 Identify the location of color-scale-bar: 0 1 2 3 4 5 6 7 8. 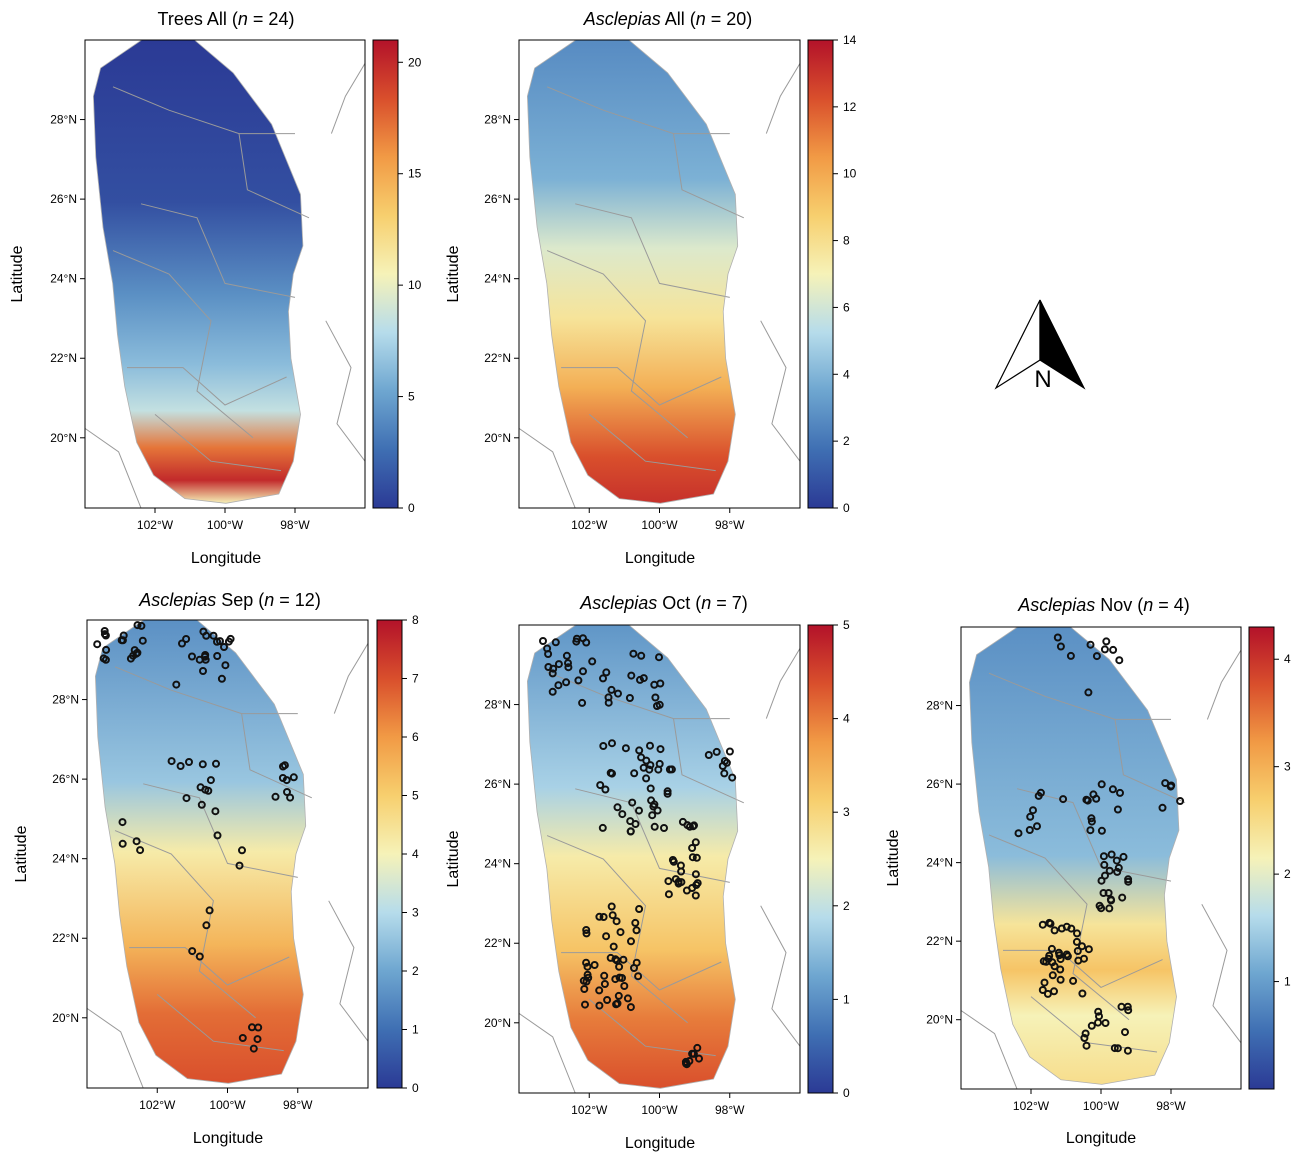
(397, 854).